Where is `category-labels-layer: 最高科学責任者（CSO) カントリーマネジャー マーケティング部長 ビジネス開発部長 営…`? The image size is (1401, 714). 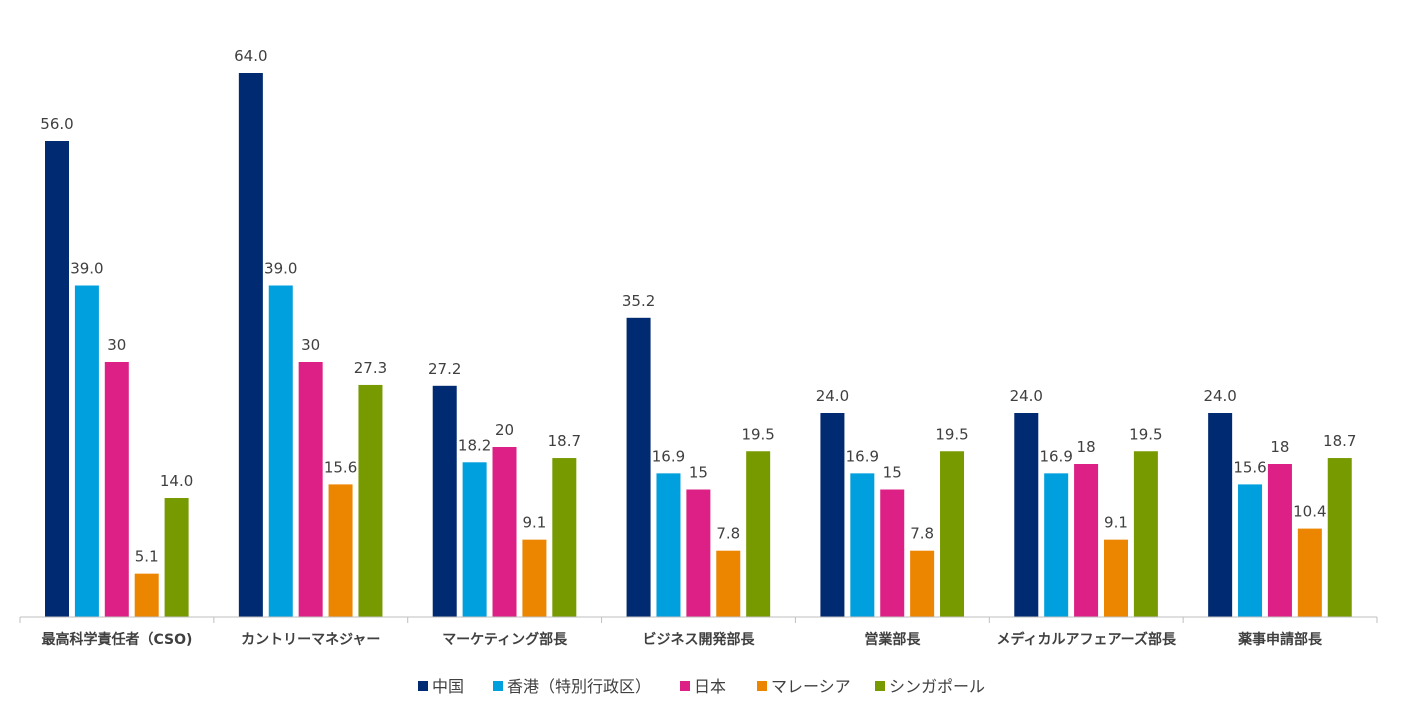
category-labels-layer: 最高科学責任者（CSO) カントリーマネジャー マーケティング部長 ビジネス開発部長 営… is located at coordinates (682, 639).